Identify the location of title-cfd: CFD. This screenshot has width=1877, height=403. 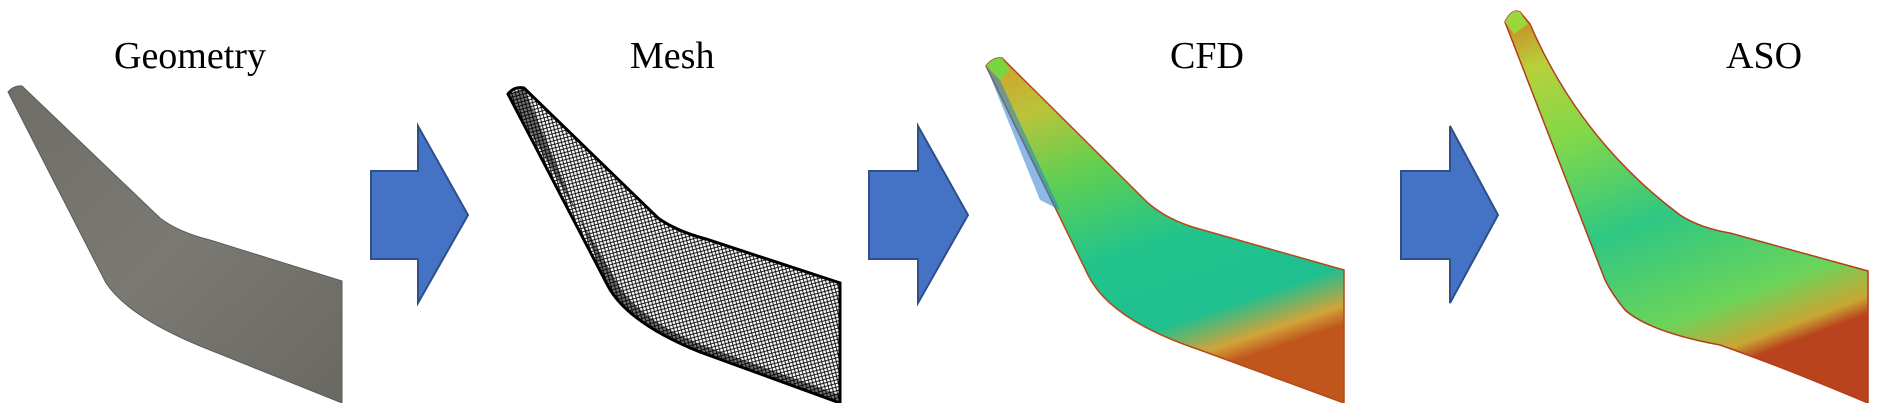
(1207, 56).